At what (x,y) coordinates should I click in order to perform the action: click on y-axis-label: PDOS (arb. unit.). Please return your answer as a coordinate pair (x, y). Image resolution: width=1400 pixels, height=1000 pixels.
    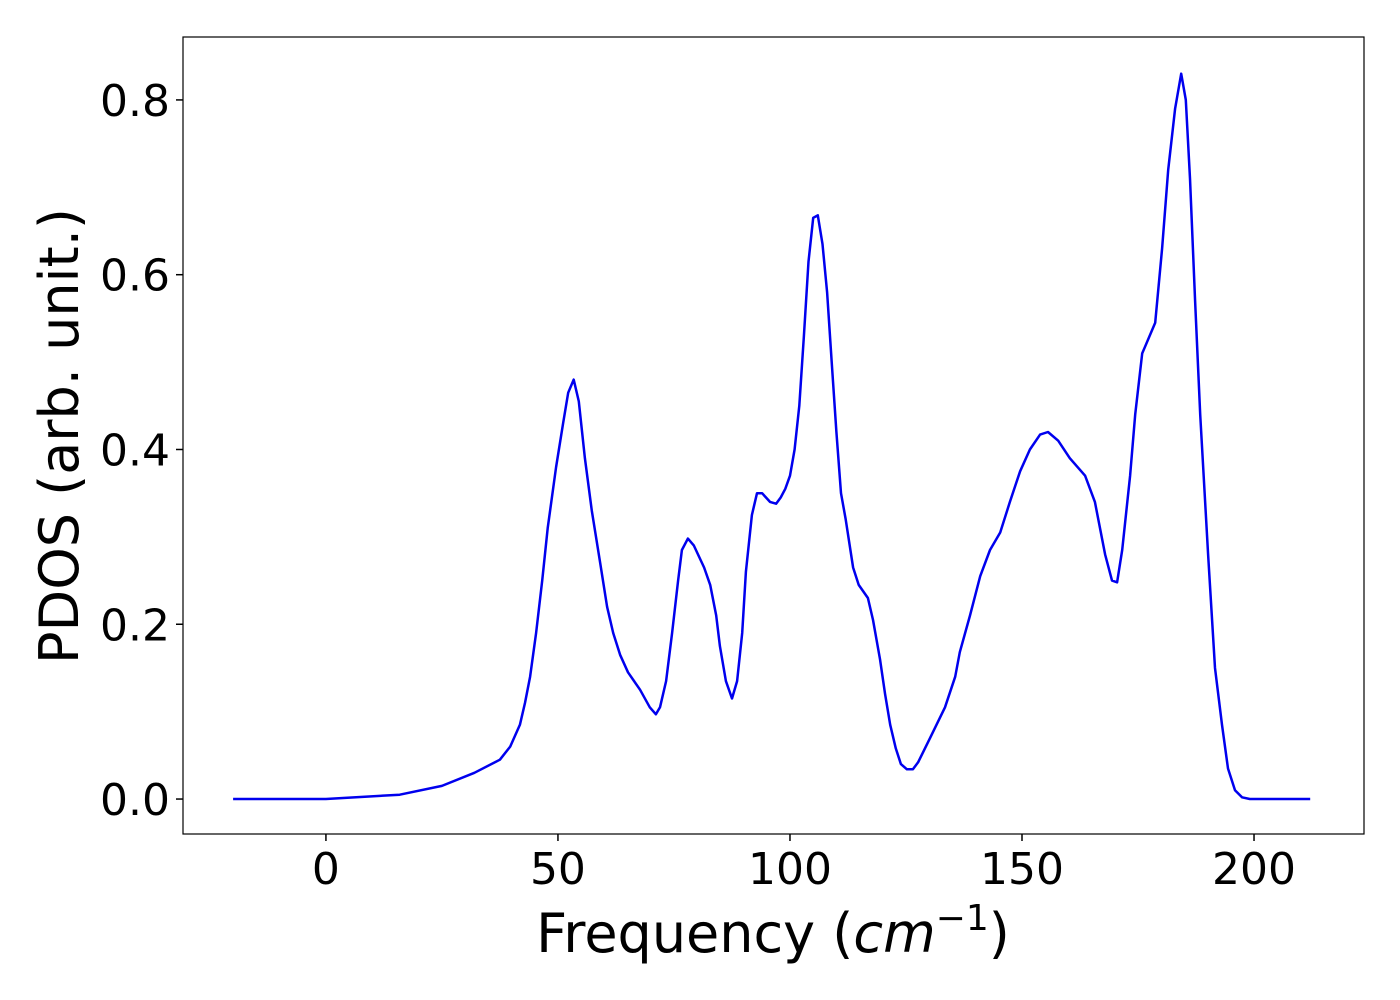
    Looking at the image, I should click on (59, 436).